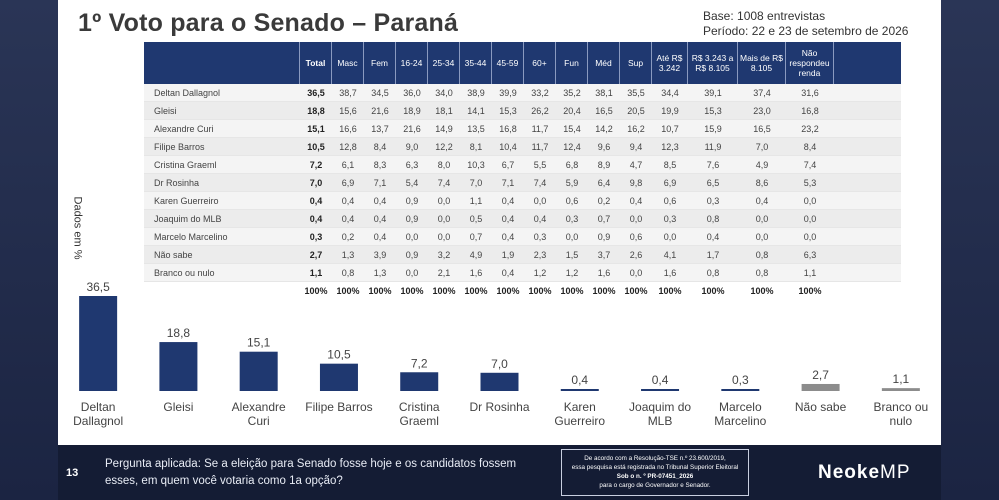  What do you see at coordinates (604, 200) in the screenshot?
I see `table-cell: 0,2` at bounding box center [604, 200].